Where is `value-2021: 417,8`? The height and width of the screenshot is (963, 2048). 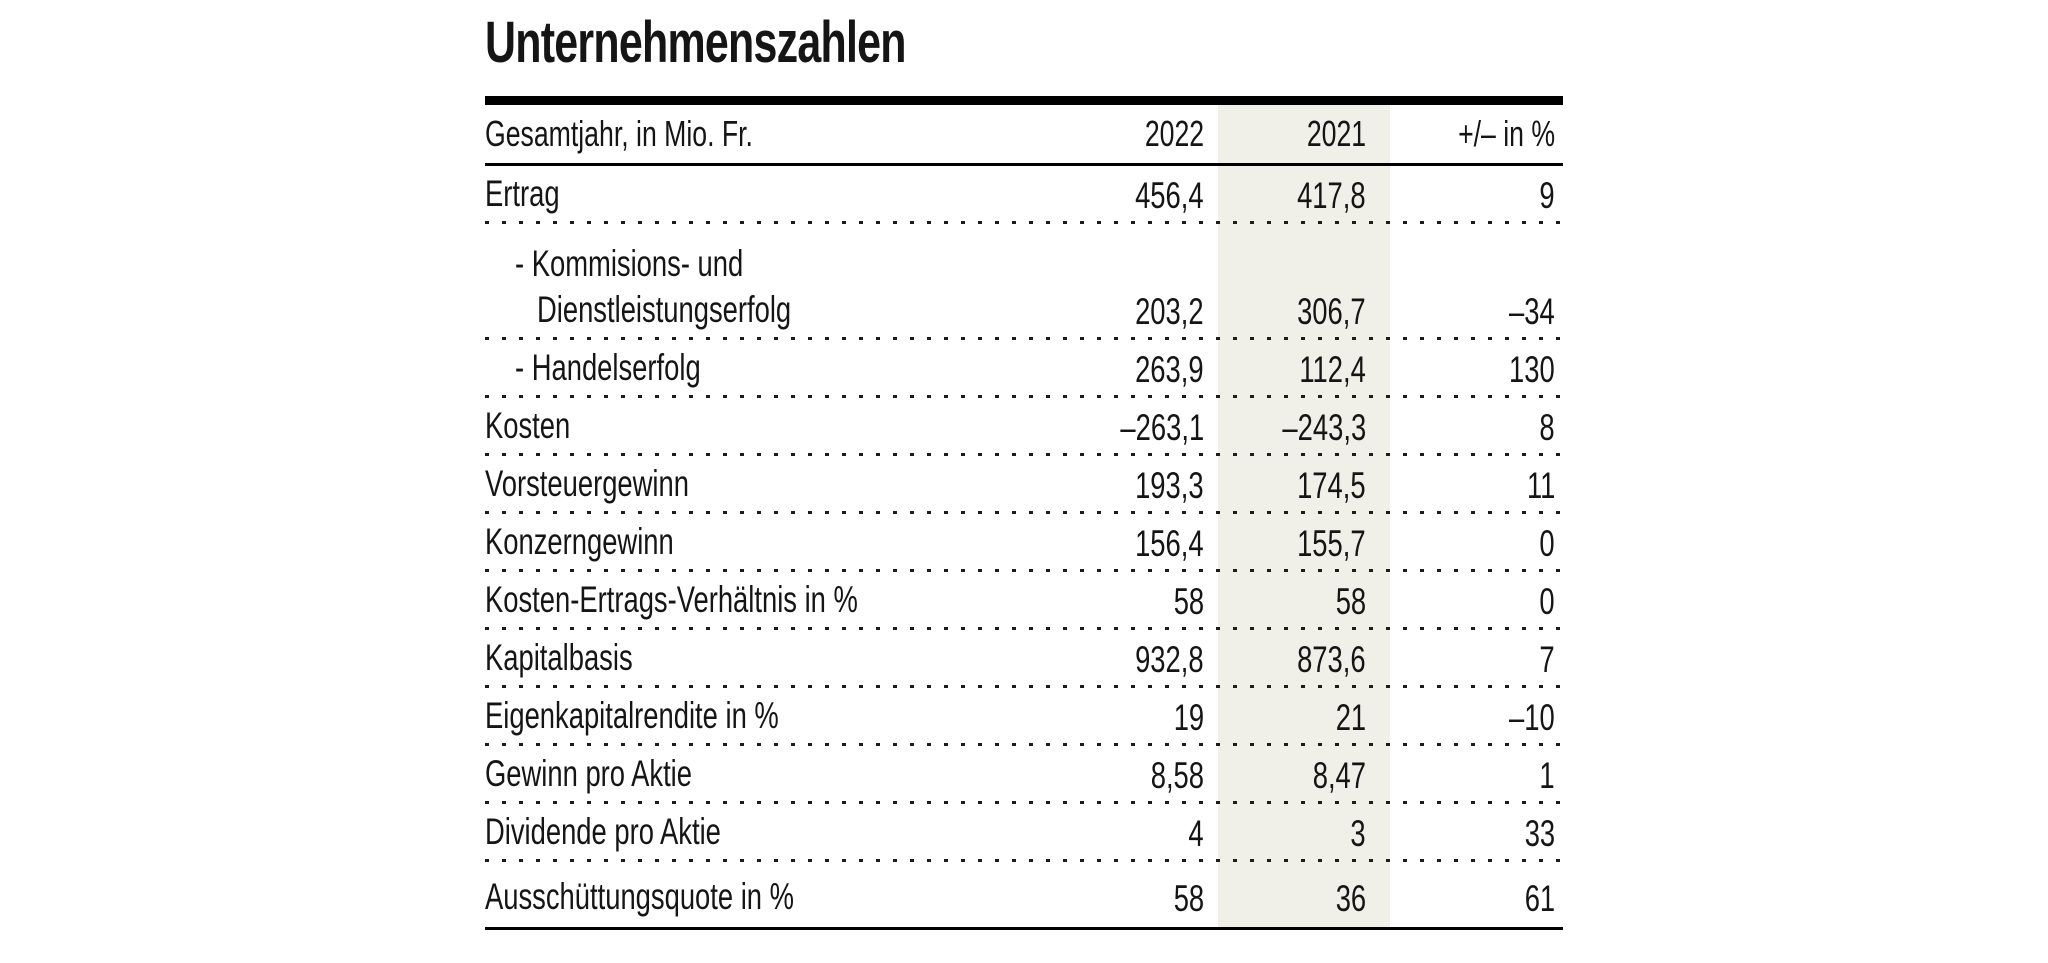 value-2021: 417,8 is located at coordinates (1331, 195).